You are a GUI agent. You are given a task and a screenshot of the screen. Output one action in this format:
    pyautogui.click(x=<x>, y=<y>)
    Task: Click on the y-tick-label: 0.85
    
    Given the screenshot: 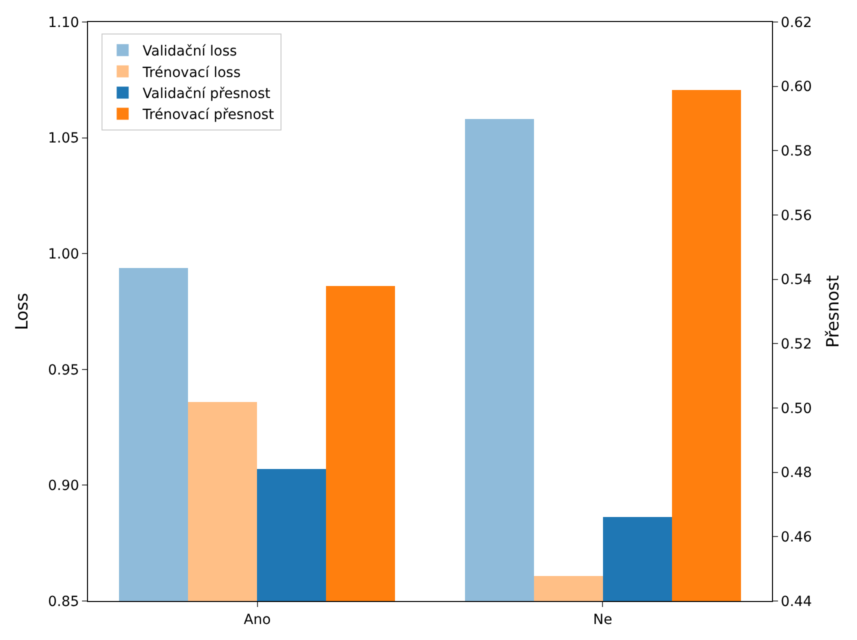 What is the action you would take?
    pyautogui.click(x=64, y=602)
    